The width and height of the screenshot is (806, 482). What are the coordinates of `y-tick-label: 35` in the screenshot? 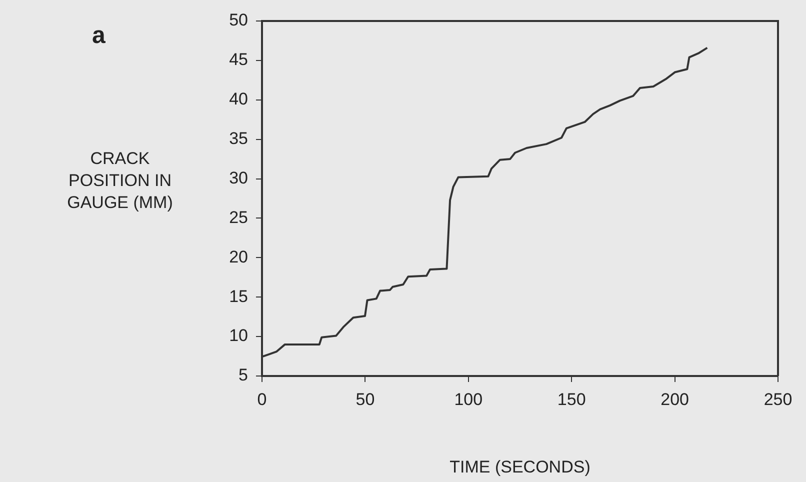 It's located at (238, 138).